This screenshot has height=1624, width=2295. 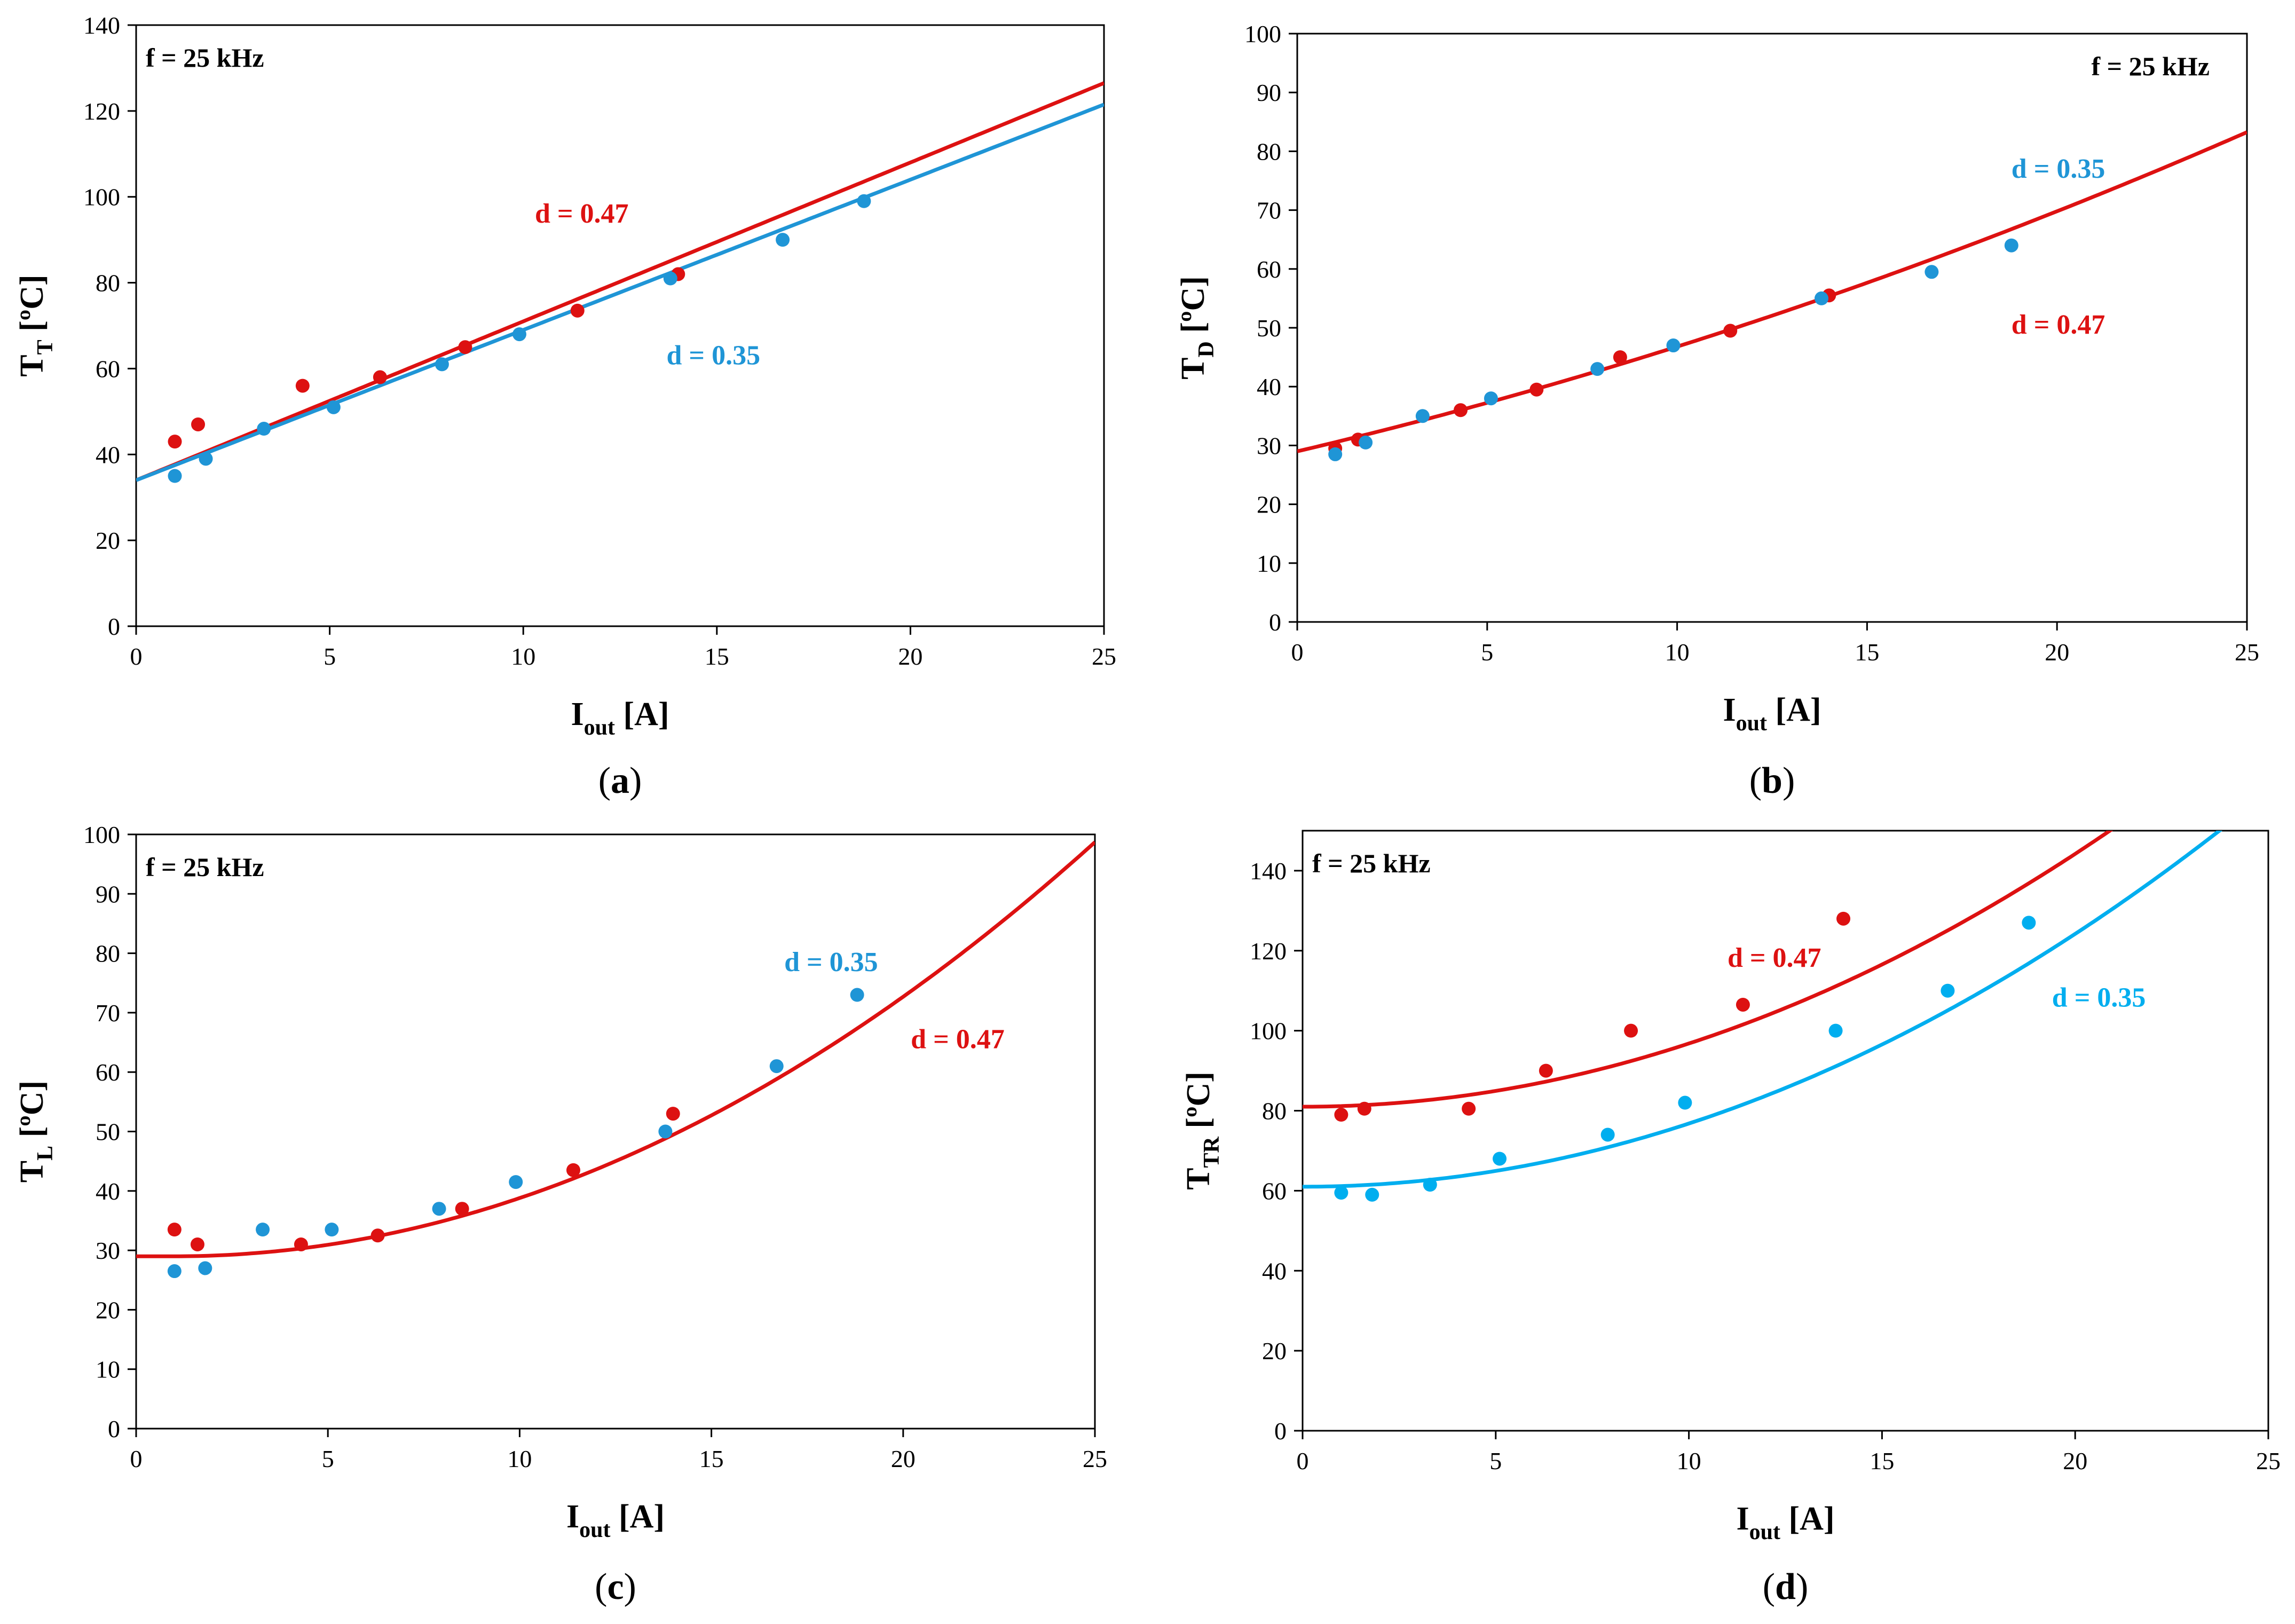 What do you see at coordinates (108, 454) in the screenshot?
I see `y-tick-label: 40` at bounding box center [108, 454].